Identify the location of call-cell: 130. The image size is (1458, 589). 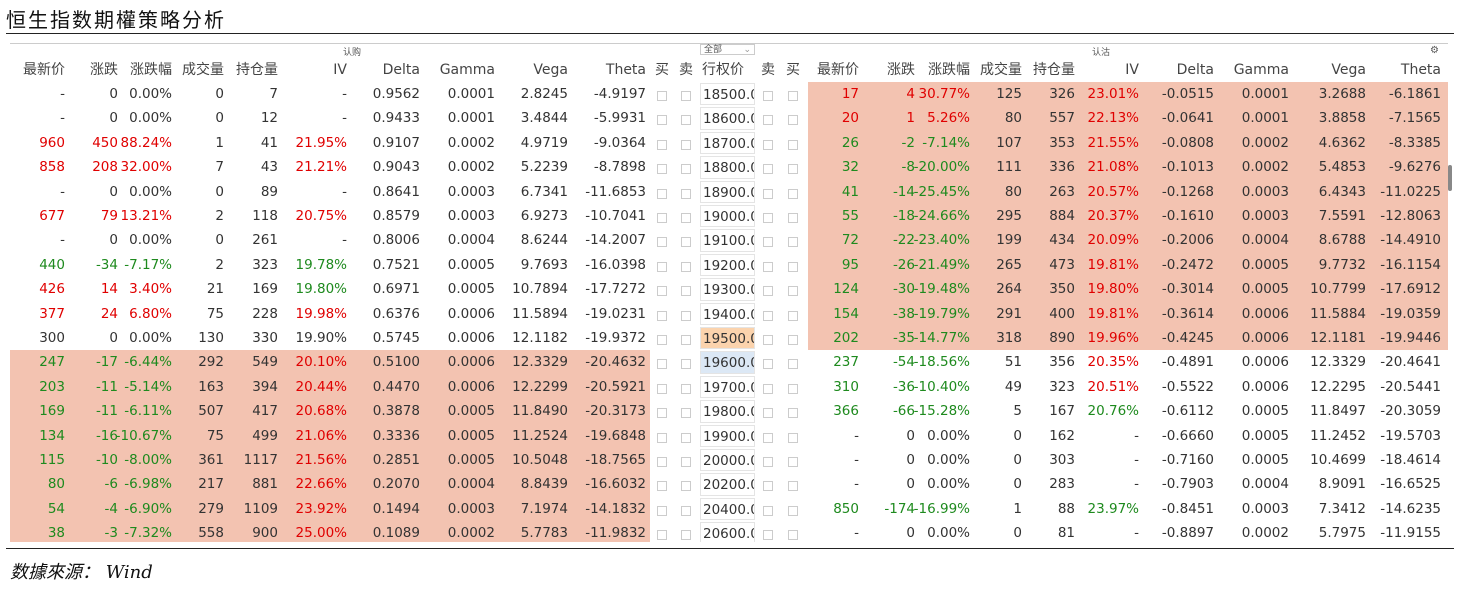
(211, 338).